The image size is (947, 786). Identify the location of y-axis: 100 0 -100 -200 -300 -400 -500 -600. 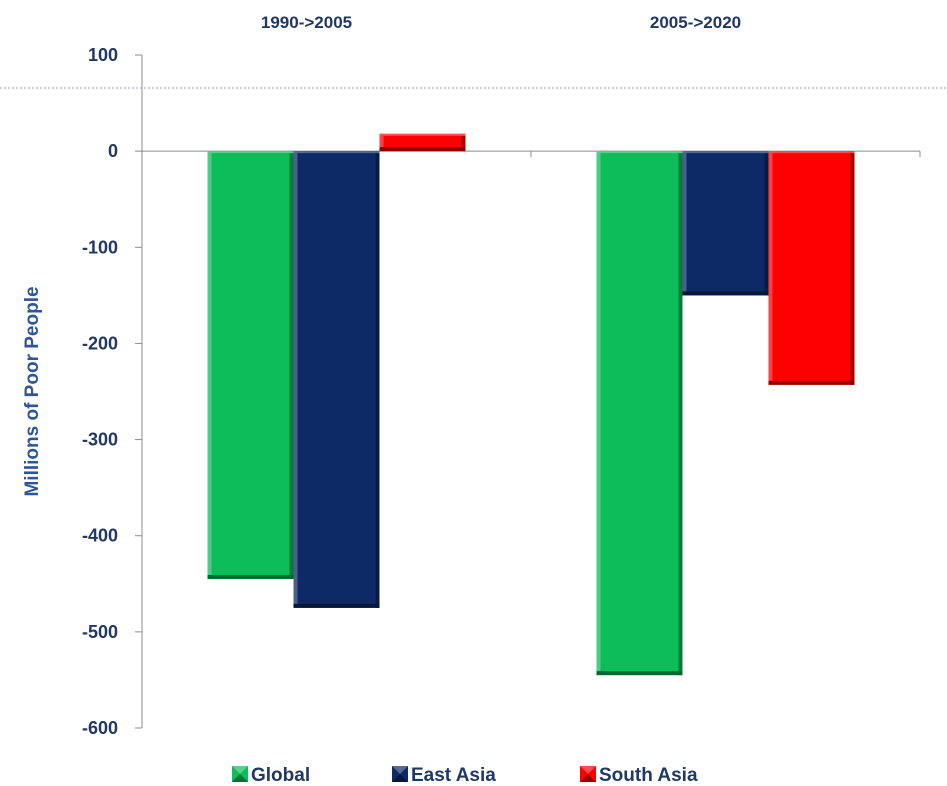
(112, 391).